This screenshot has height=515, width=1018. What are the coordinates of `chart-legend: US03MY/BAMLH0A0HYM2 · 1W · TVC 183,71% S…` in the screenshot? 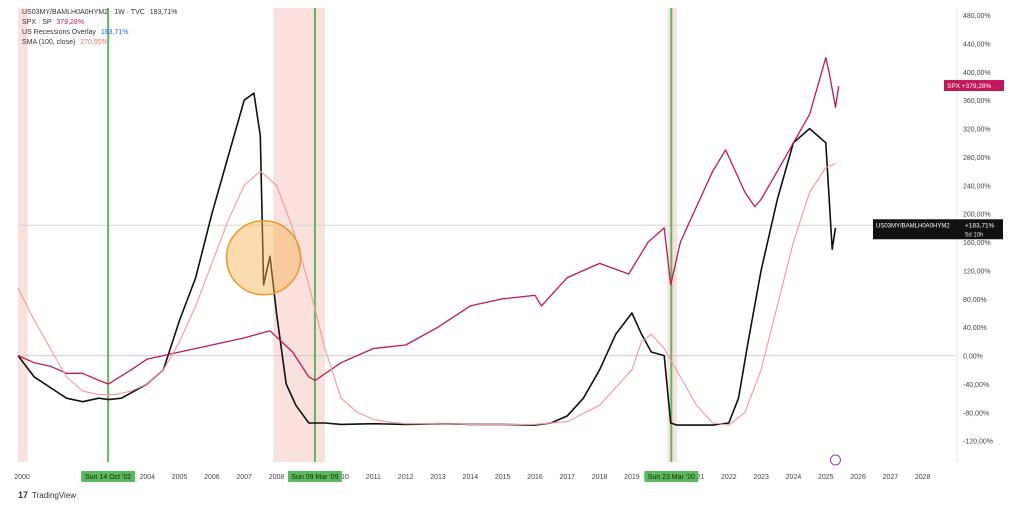 It's located at (99, 28).